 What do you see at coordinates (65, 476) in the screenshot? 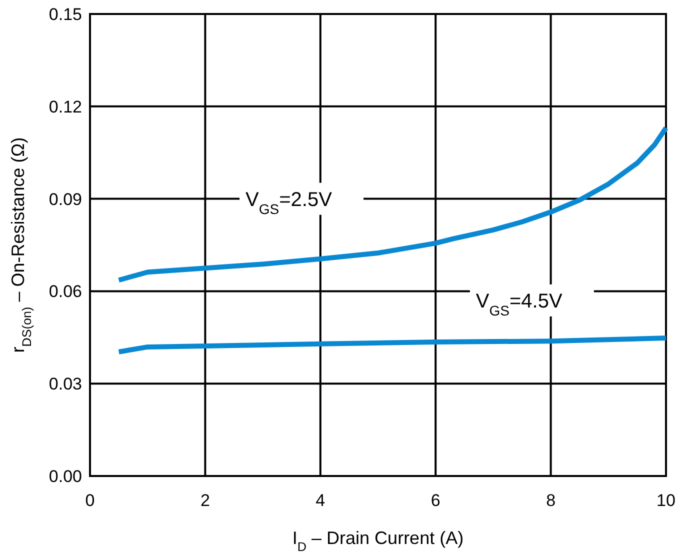
I see `y-tick-label: 0.00` at bounding box center [65, 476].